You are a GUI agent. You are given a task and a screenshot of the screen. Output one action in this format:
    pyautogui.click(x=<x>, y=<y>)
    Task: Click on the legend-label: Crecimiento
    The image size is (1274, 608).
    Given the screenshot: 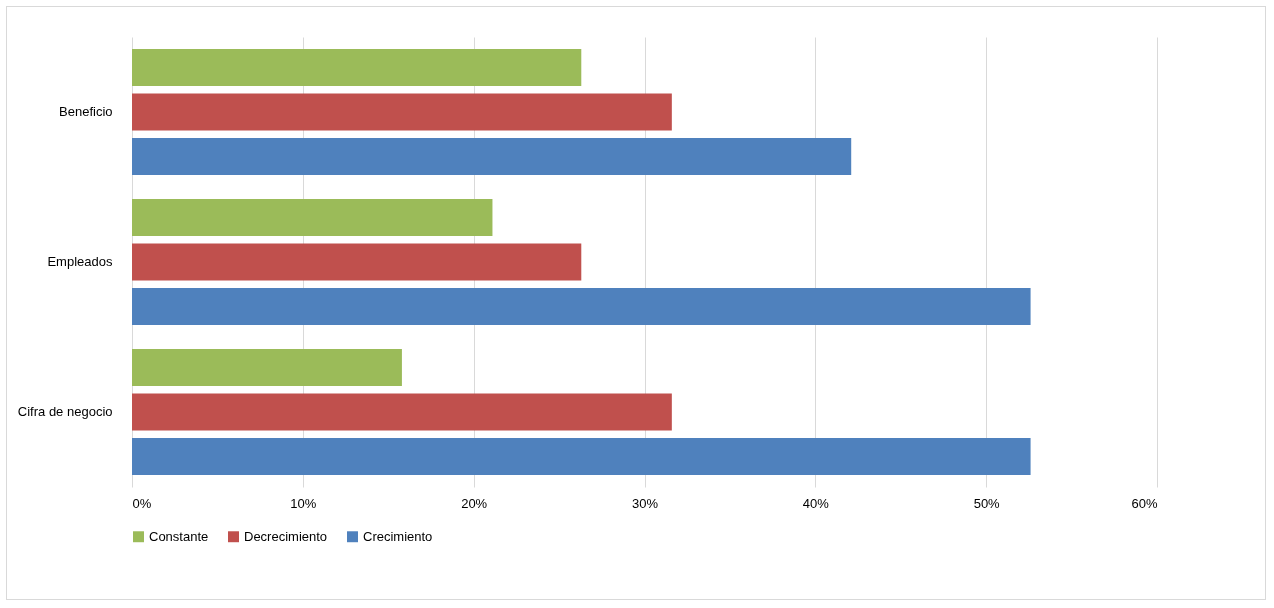 What is the action you would take?
    pyautogui.click(x=398, y=536)
    